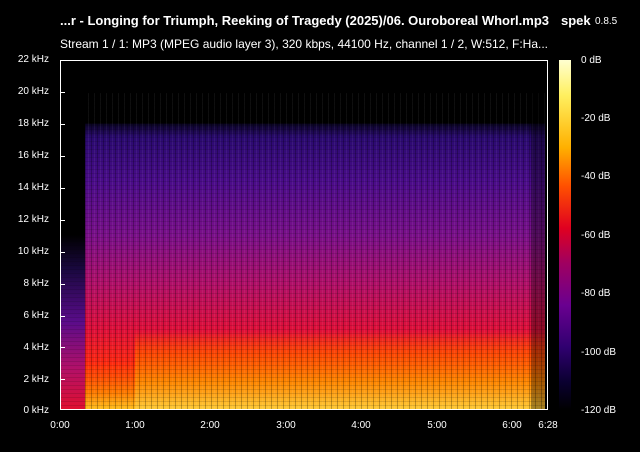  What do you see at coordinates (512, 425) in the screenshot?
I see `x-tick-label: 6:00` at bounding box center [512, 425].